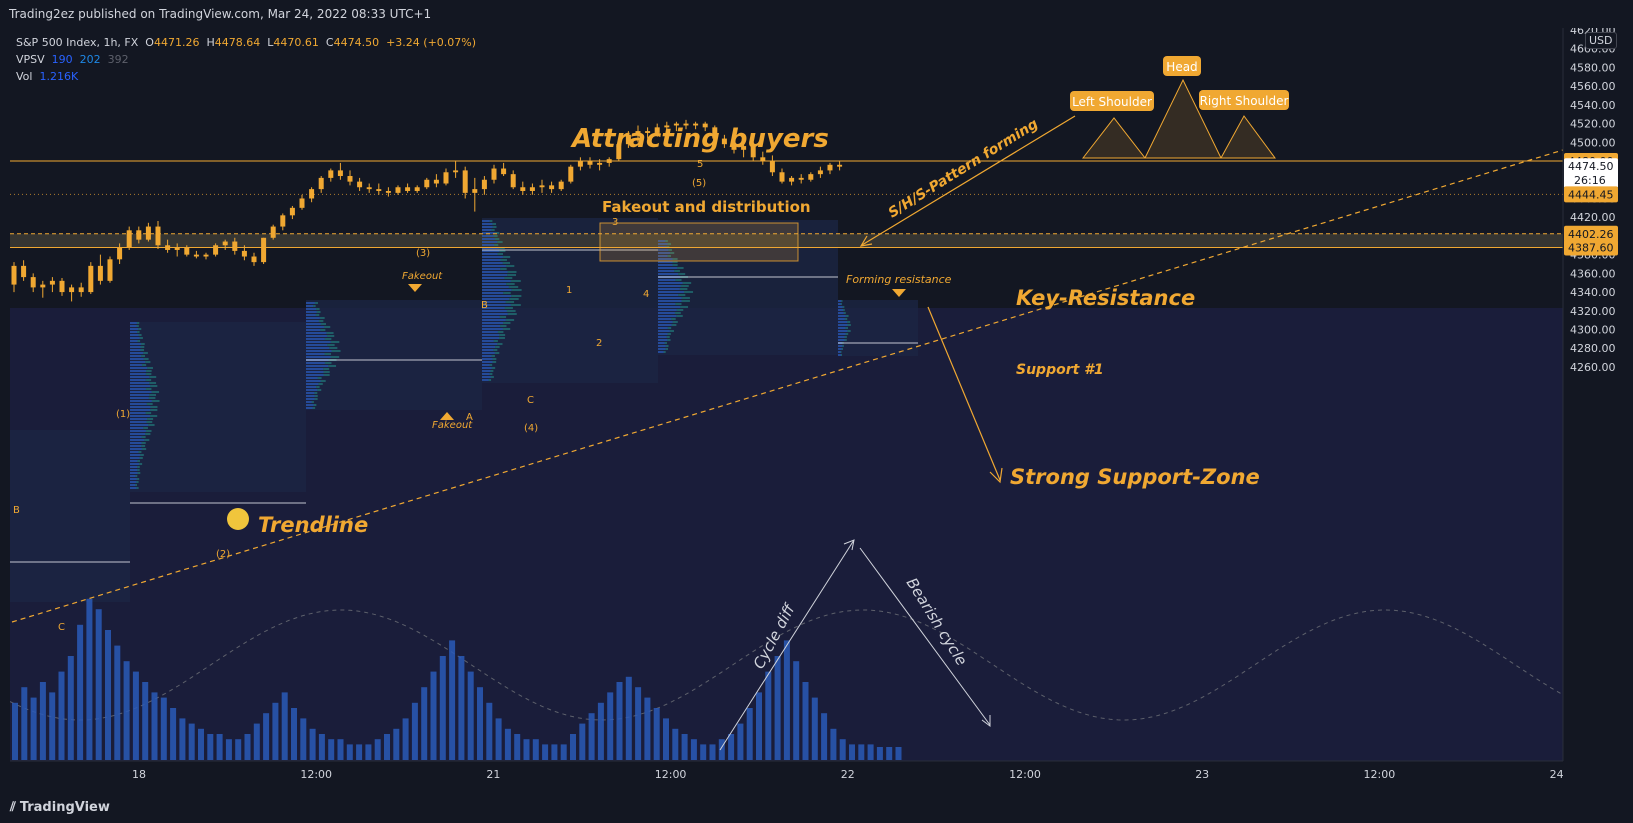  I want to click on wave-label: (3), so click(423, 253).